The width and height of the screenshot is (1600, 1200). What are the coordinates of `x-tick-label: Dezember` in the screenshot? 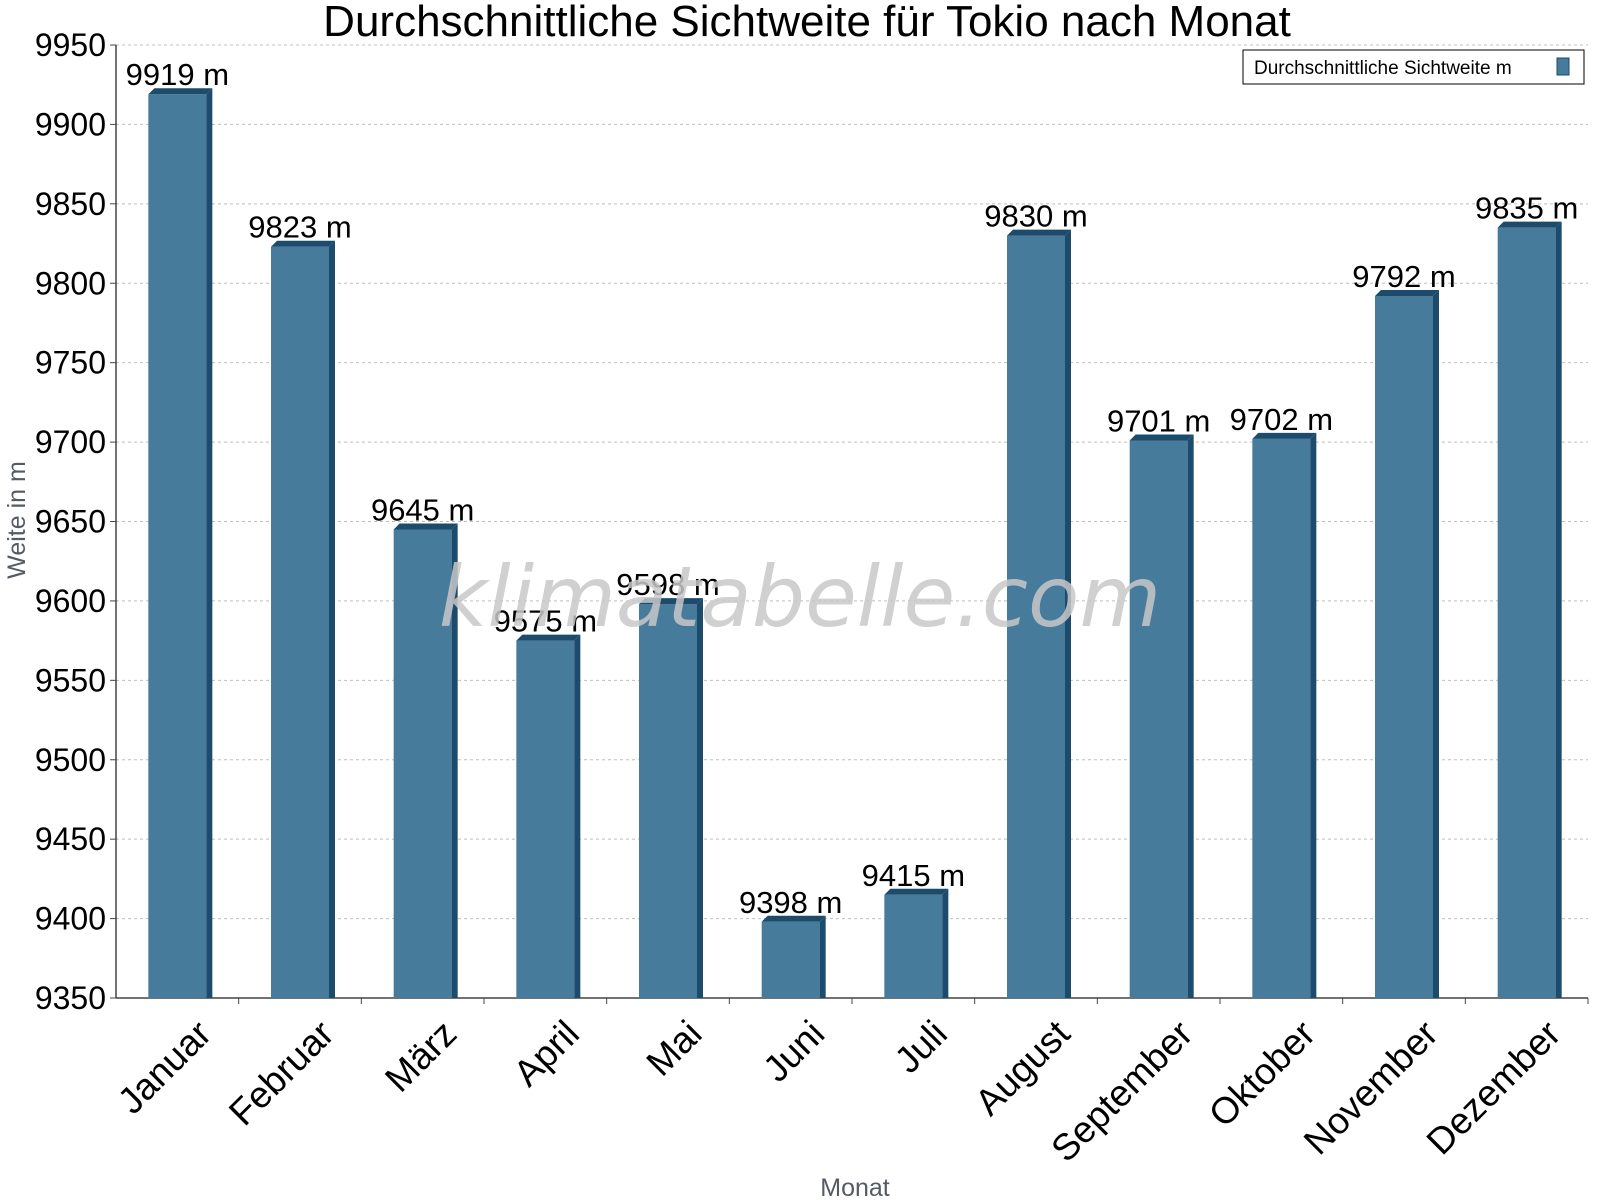 It's located at (1494, 1088).